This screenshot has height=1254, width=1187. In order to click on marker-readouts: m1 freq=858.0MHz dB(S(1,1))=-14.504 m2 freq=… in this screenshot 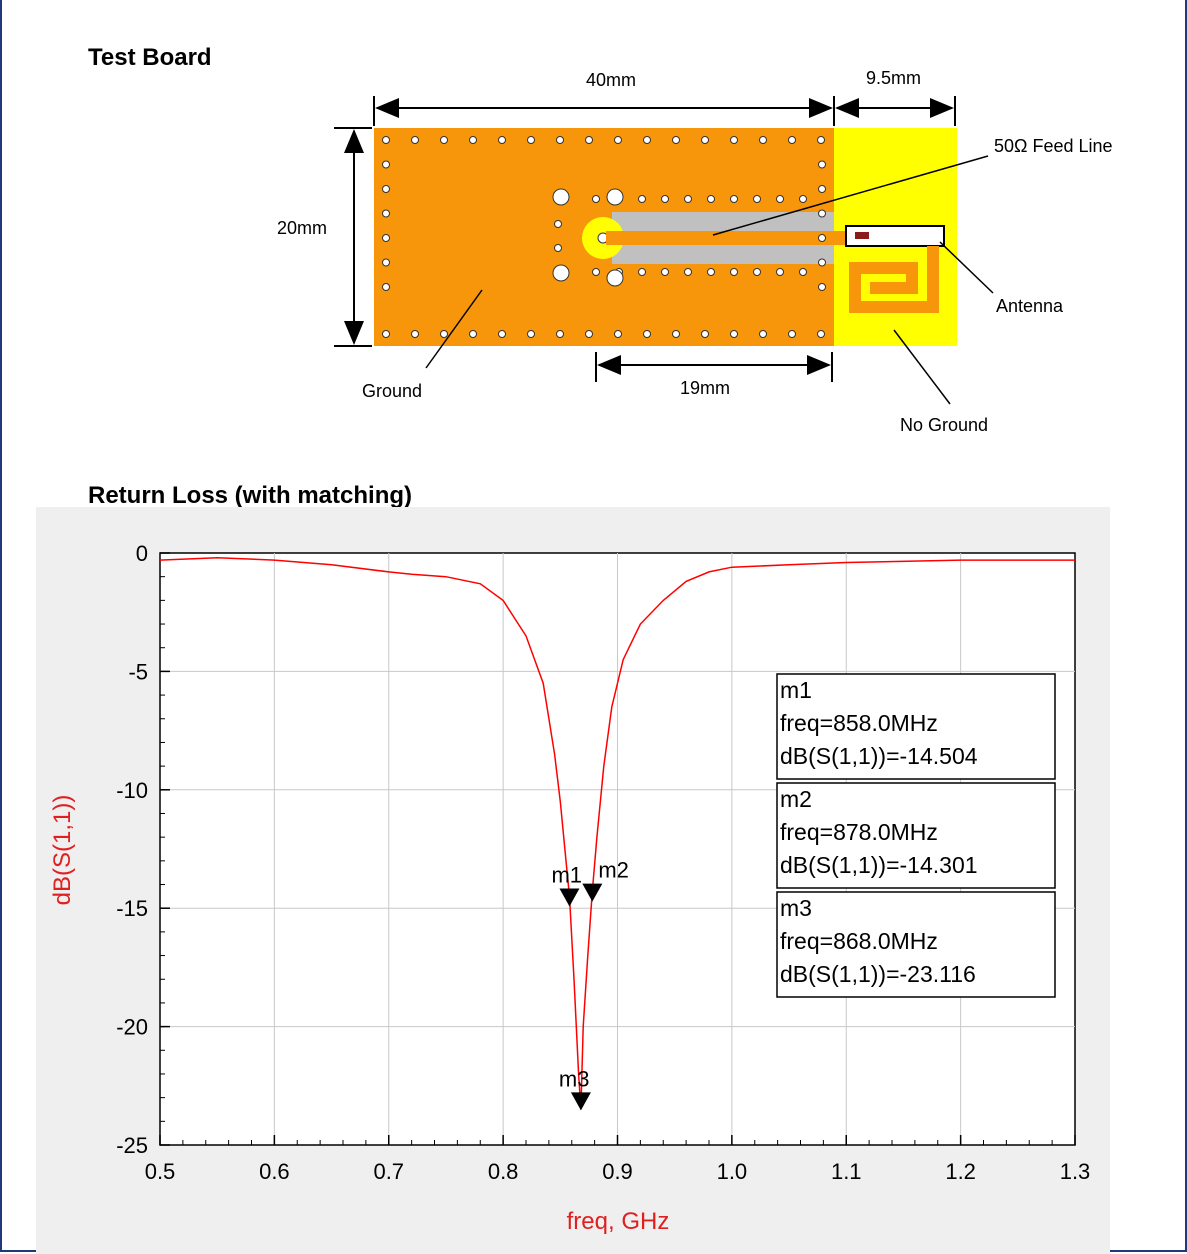, I will do `click(916, 835)`.